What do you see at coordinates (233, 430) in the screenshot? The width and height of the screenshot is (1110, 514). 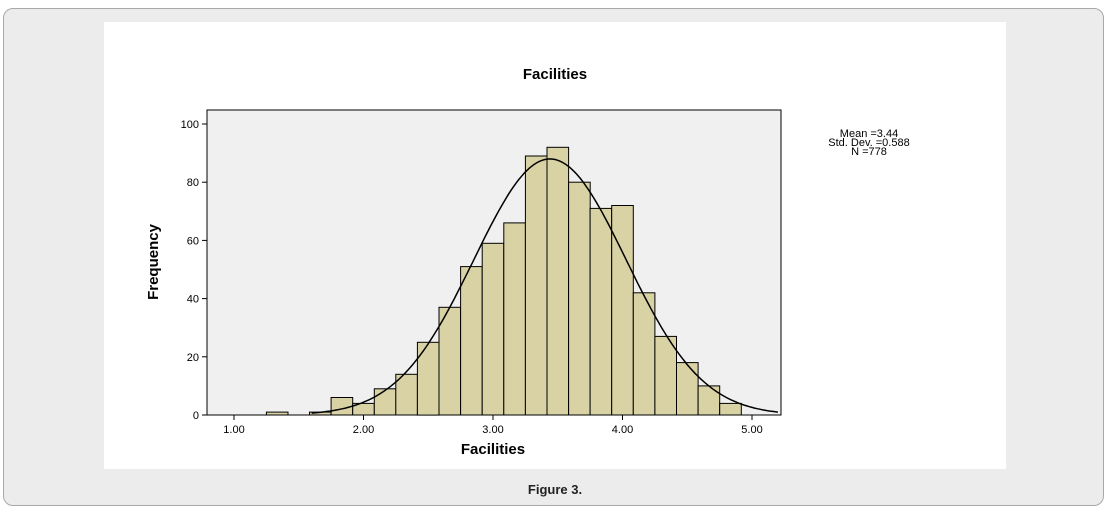 I see `x-tick-label: 1.00` at bounding box center [233, 430].